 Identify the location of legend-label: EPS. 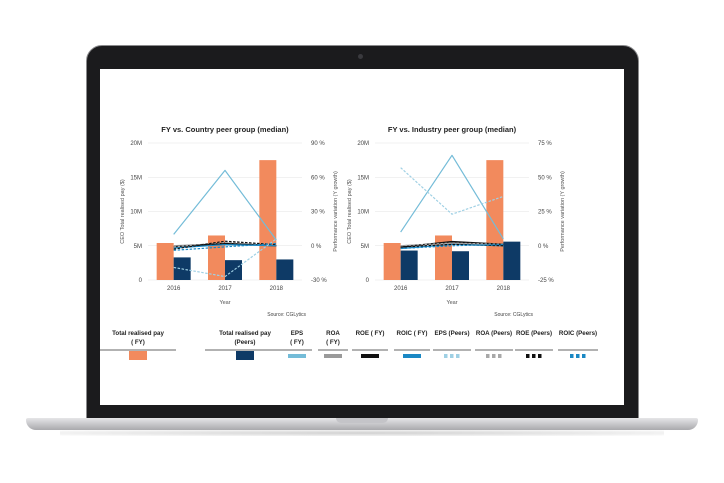
(297, 333).